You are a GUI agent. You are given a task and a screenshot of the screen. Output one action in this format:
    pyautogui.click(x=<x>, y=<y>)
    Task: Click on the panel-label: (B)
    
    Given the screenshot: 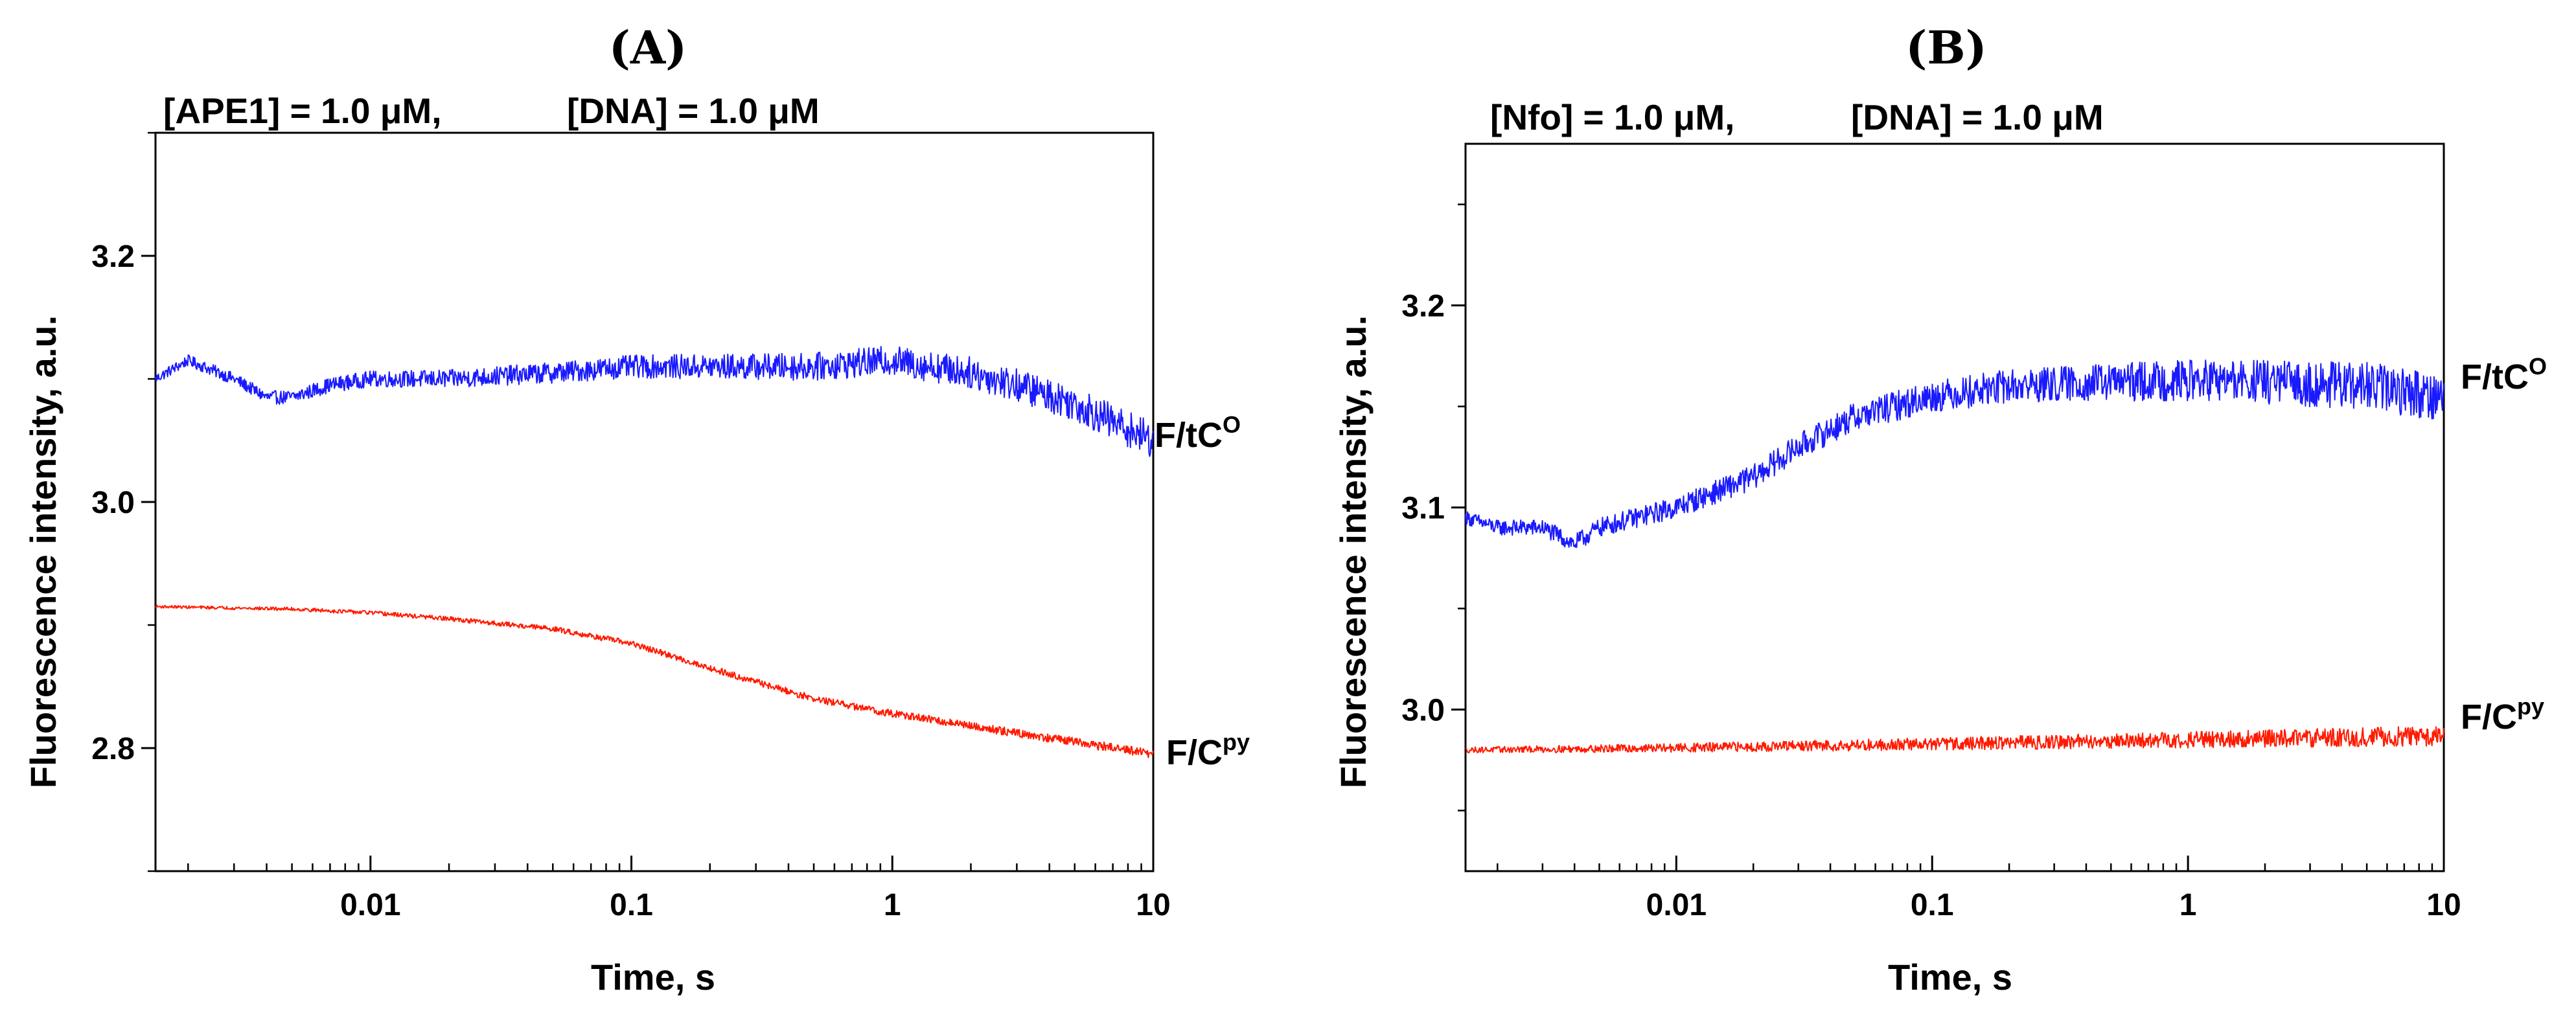 What is the action you would take?
    pyautogui.click(x=1945, y=48)
    